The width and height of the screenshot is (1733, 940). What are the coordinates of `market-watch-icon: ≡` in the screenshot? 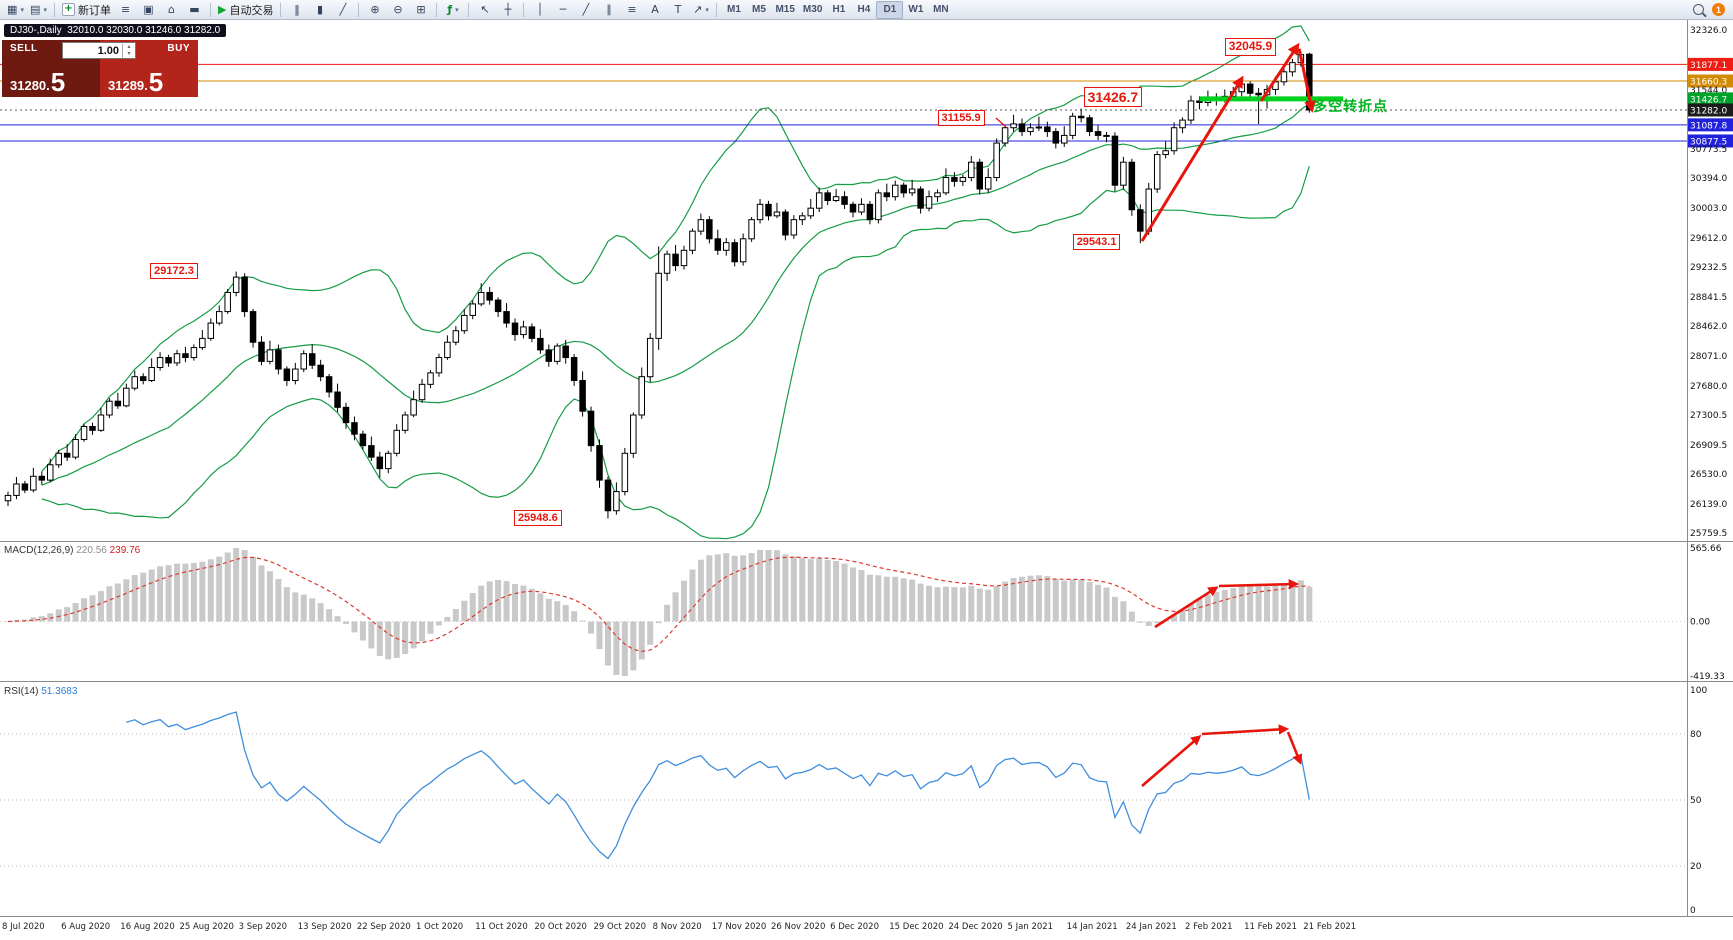 It's located at (125, 9).